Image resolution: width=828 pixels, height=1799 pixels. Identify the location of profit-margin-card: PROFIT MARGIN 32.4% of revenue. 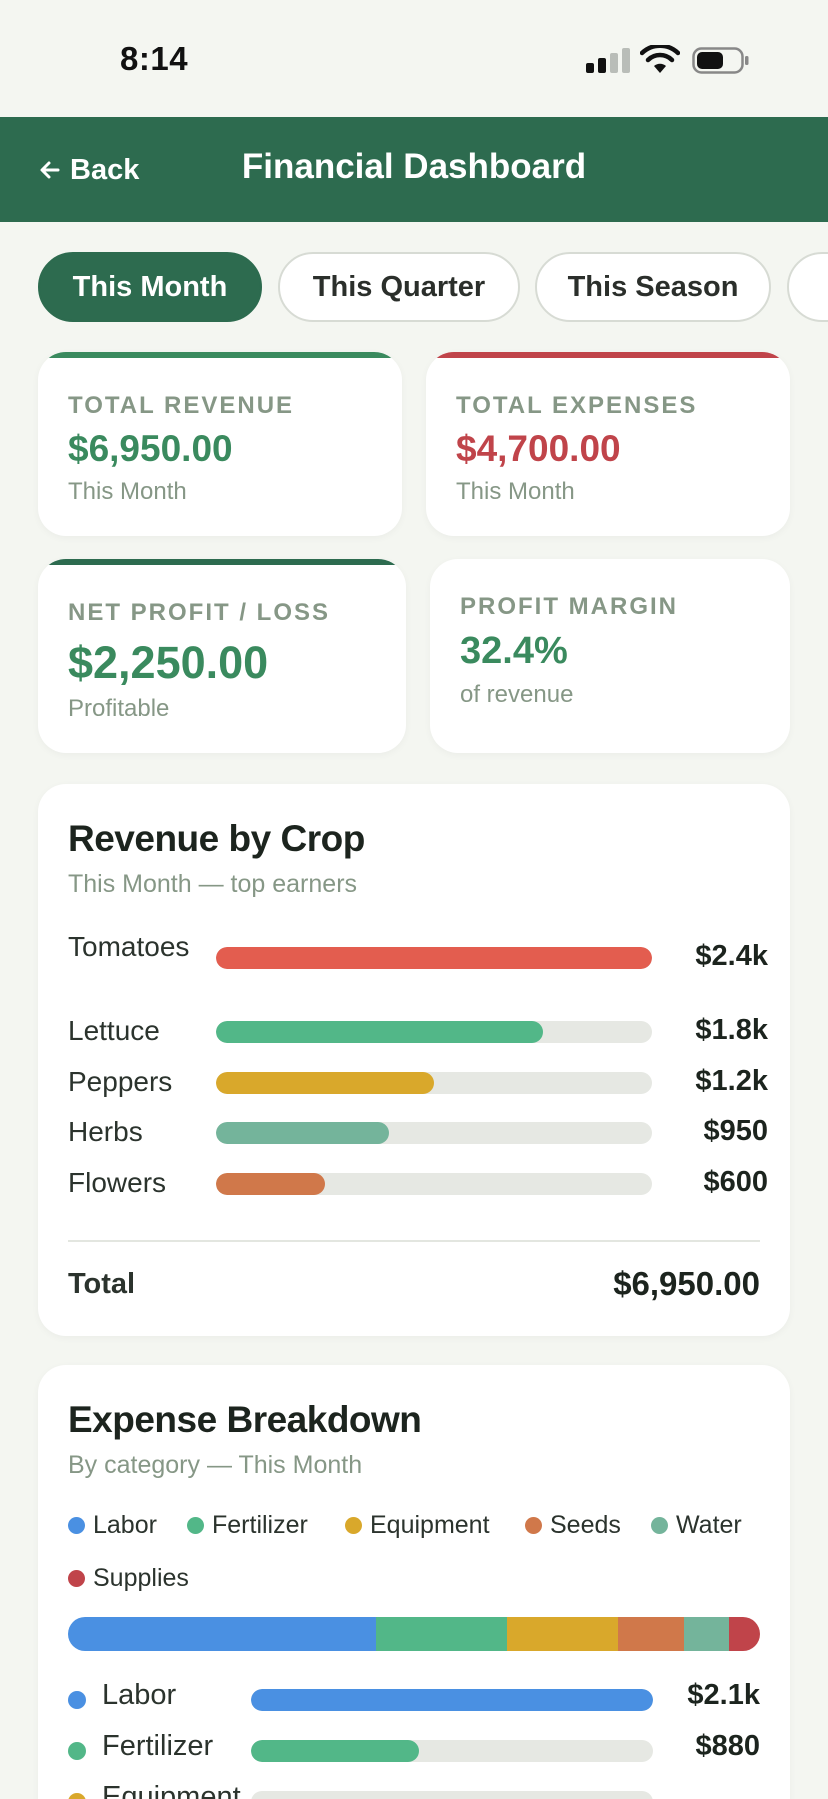
(610, 656).